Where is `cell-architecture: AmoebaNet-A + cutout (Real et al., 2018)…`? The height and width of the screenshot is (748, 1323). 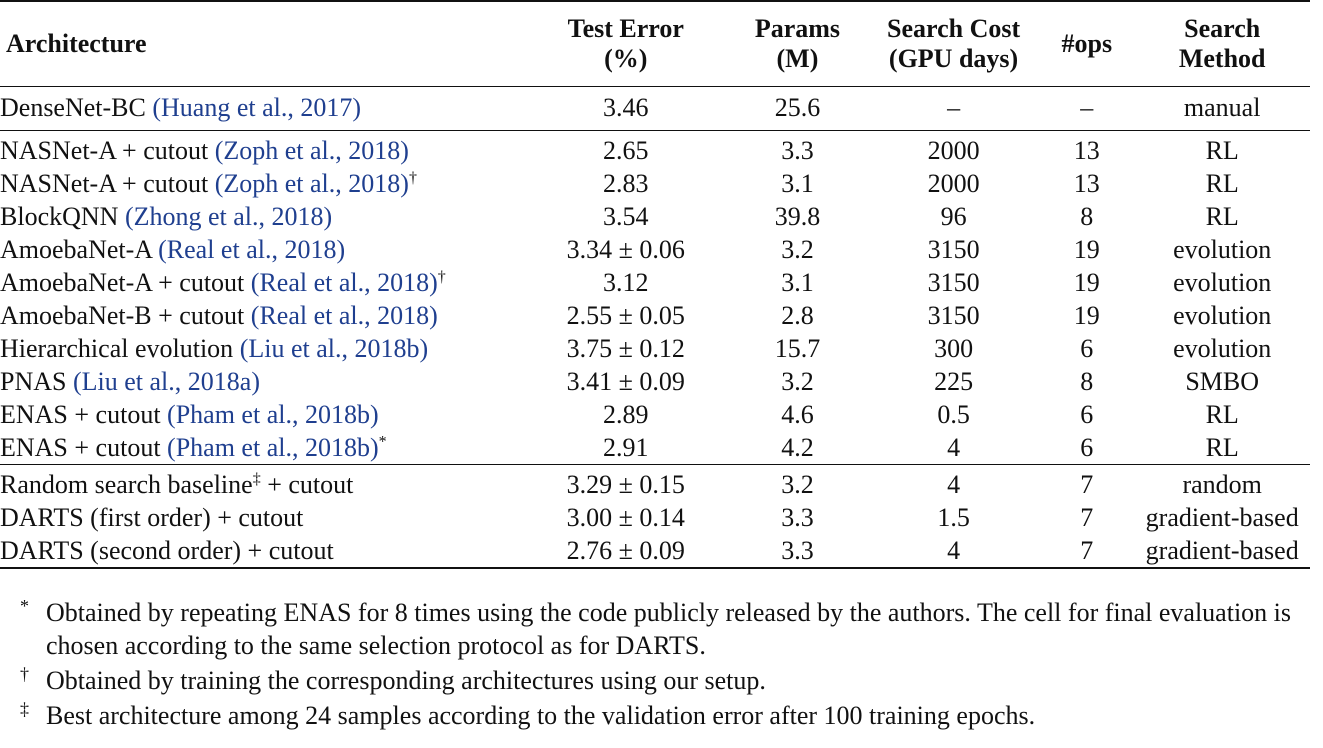
cell-architecture: AmoebaNet-A + cutout (Real et al., 2018)… is located at coordinates (262, 282).